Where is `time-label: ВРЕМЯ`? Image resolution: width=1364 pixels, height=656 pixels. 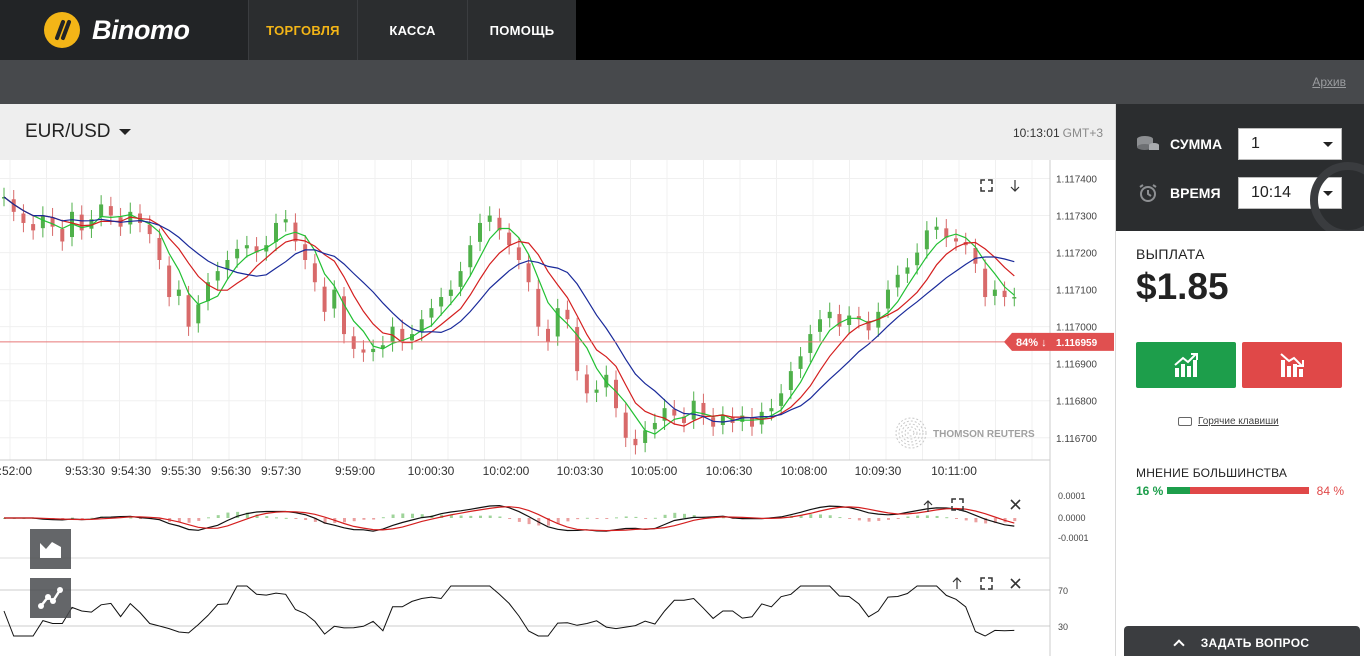
time-label: ВРЕМЯ is located at coordinates (1195, 193).